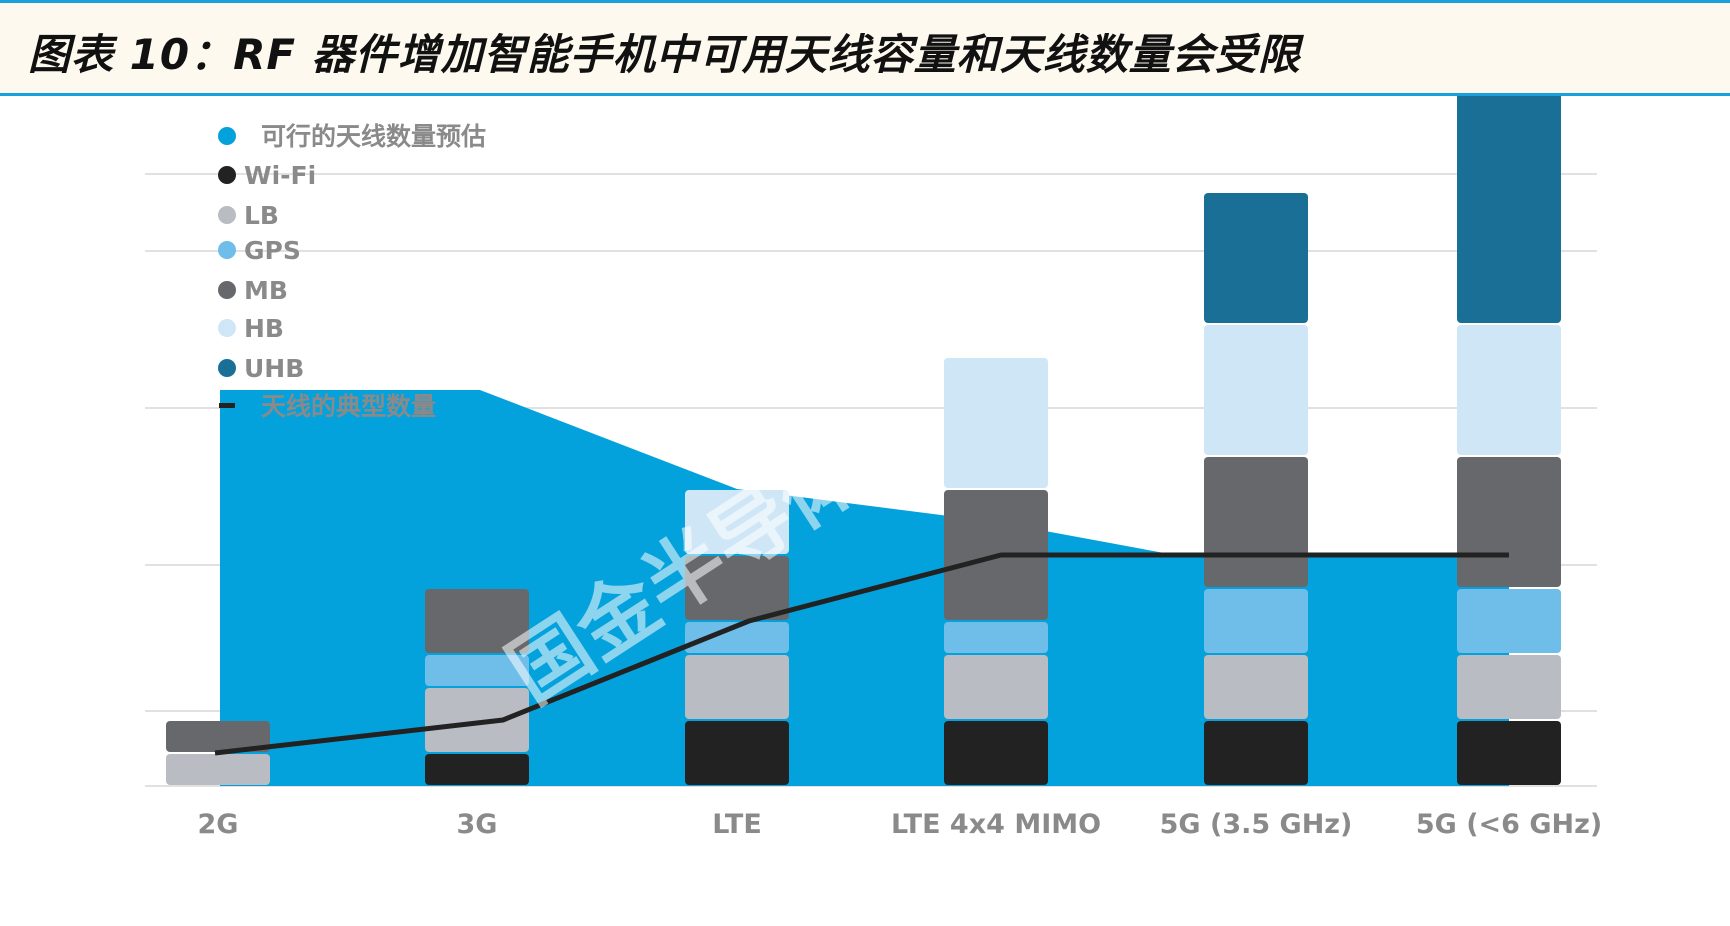 This screenshot has height=926, width=1730. I want to click on bar-3g-gps, so click(477, 670).